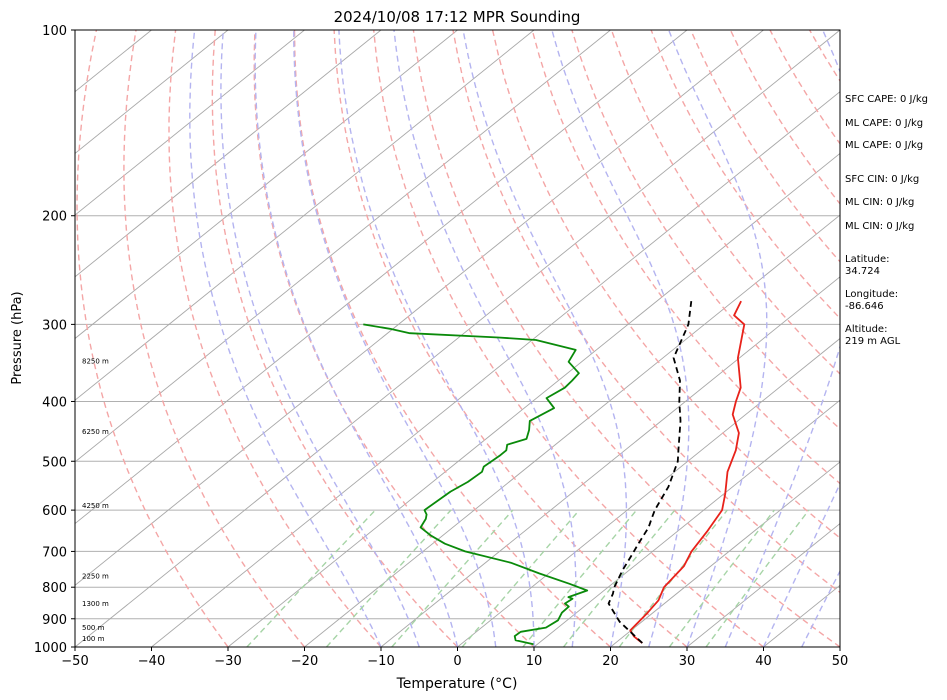 The height and width of the screenshot is (700, 947). Describe the element at coordinates (95, 506) in the screenshot. I see `height-label: 4250 m` at that location.